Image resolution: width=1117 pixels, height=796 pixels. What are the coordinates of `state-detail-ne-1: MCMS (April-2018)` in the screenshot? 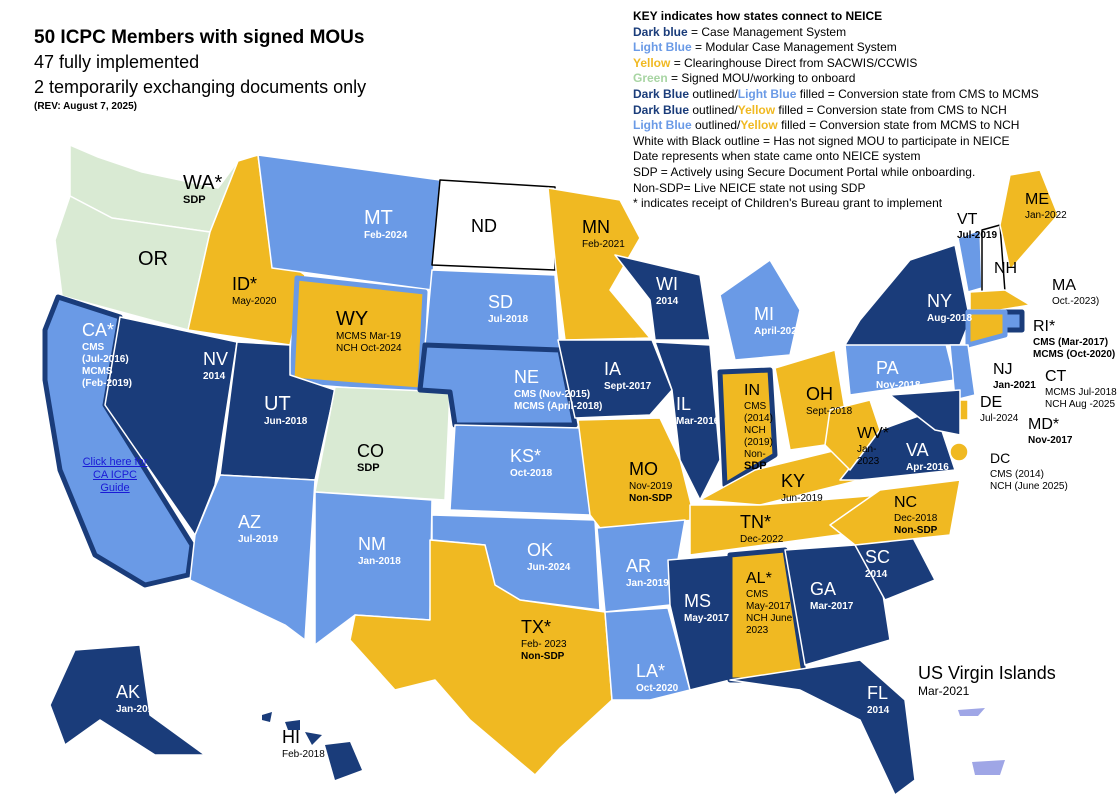 It's located at (558, 406).